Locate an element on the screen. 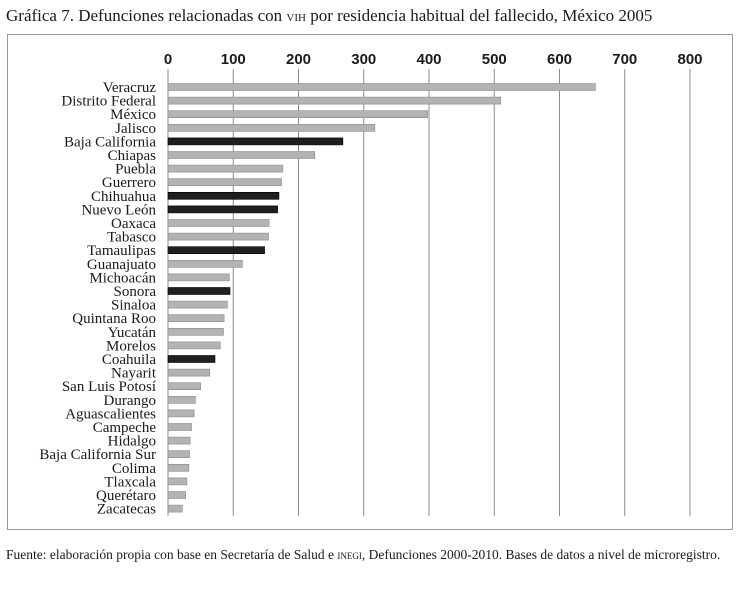 The image size is (740, 589). category-label: Sonora is located at coordinates (135, 292).